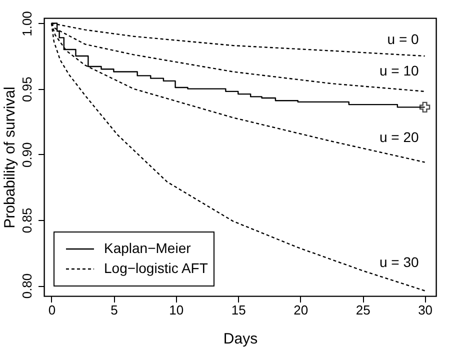  Describe the element at coordinates (27, 155) in the screenshot. I see `y-tick-label: 0.90` at that location.